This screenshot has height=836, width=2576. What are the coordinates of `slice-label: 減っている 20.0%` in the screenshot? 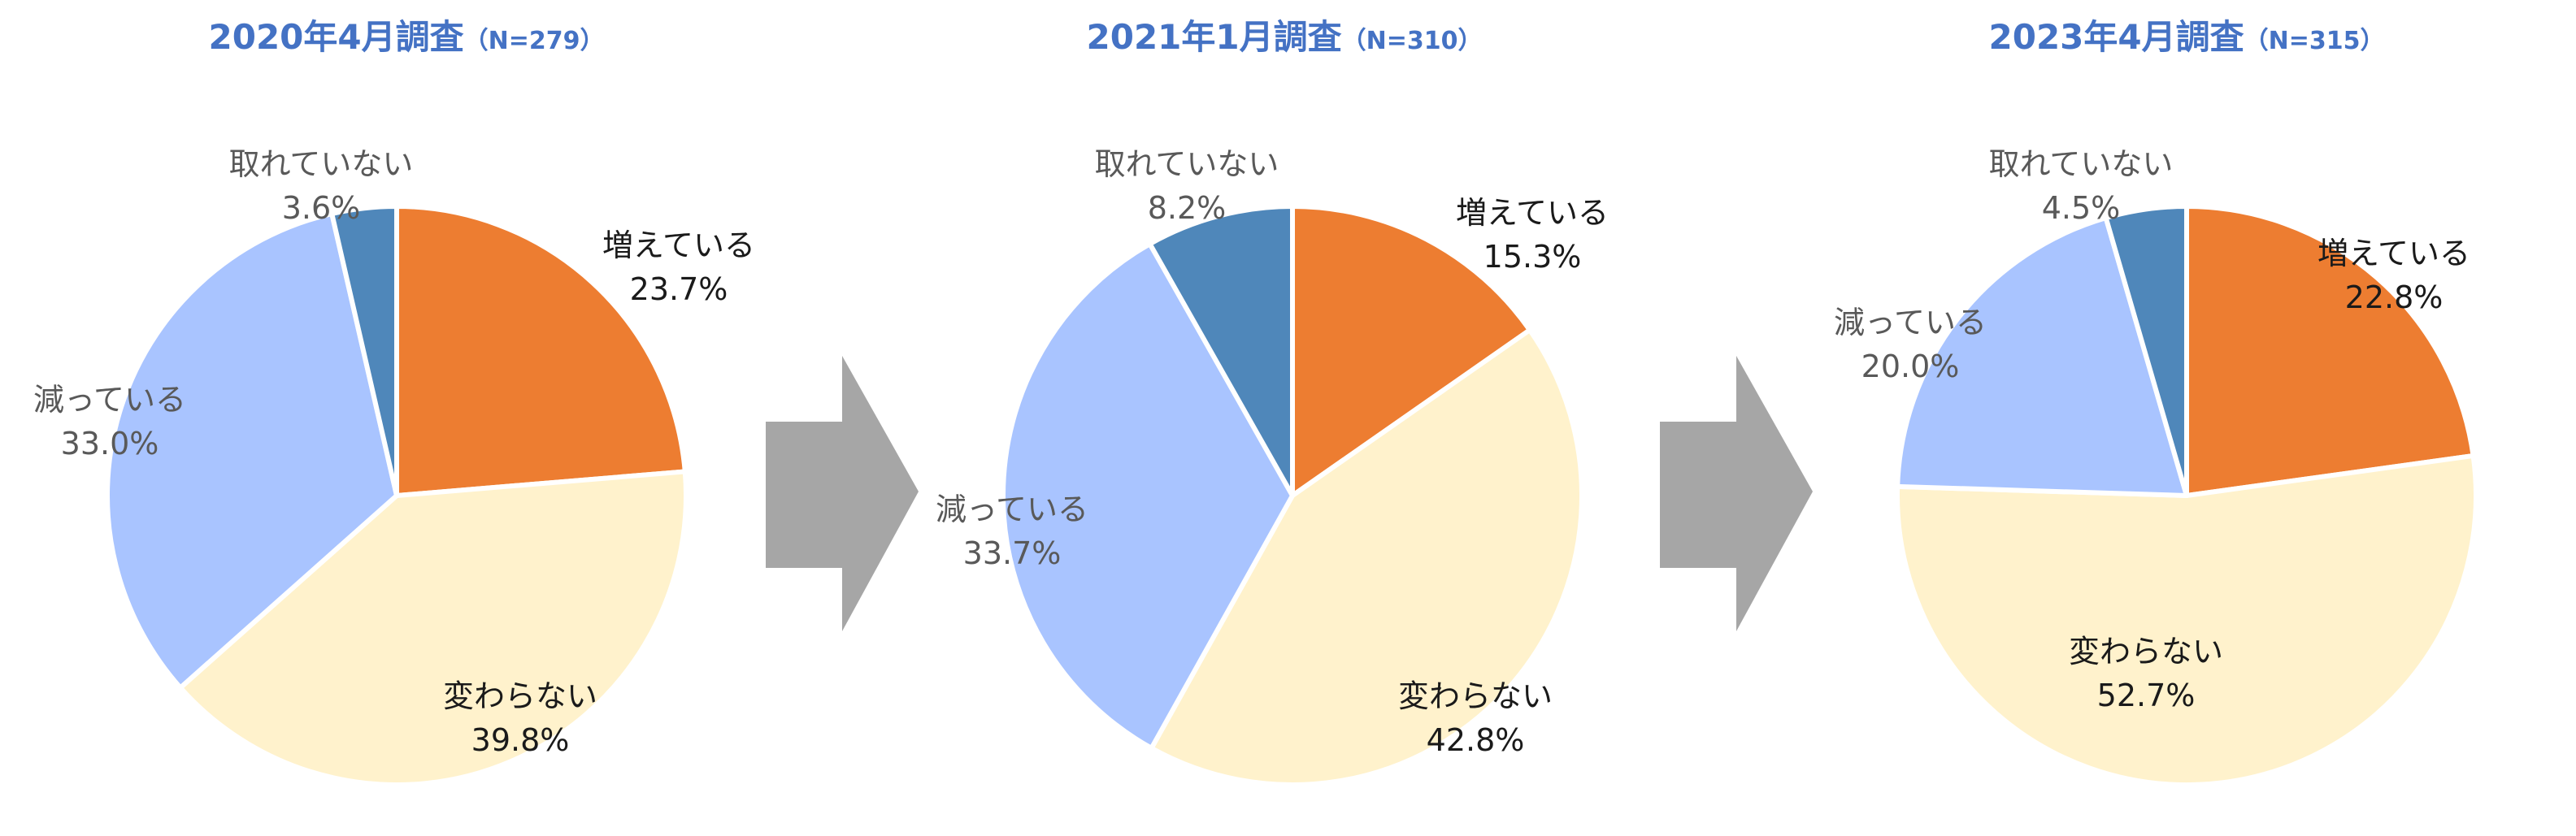 It's located at (1910, 344).